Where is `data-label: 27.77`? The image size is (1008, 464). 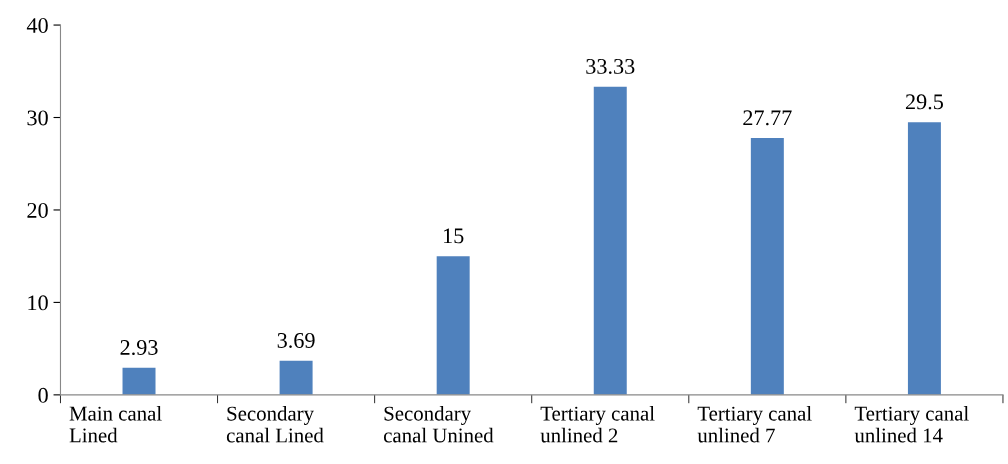
data-label: 27.77 is located at coordinates (767, 118).